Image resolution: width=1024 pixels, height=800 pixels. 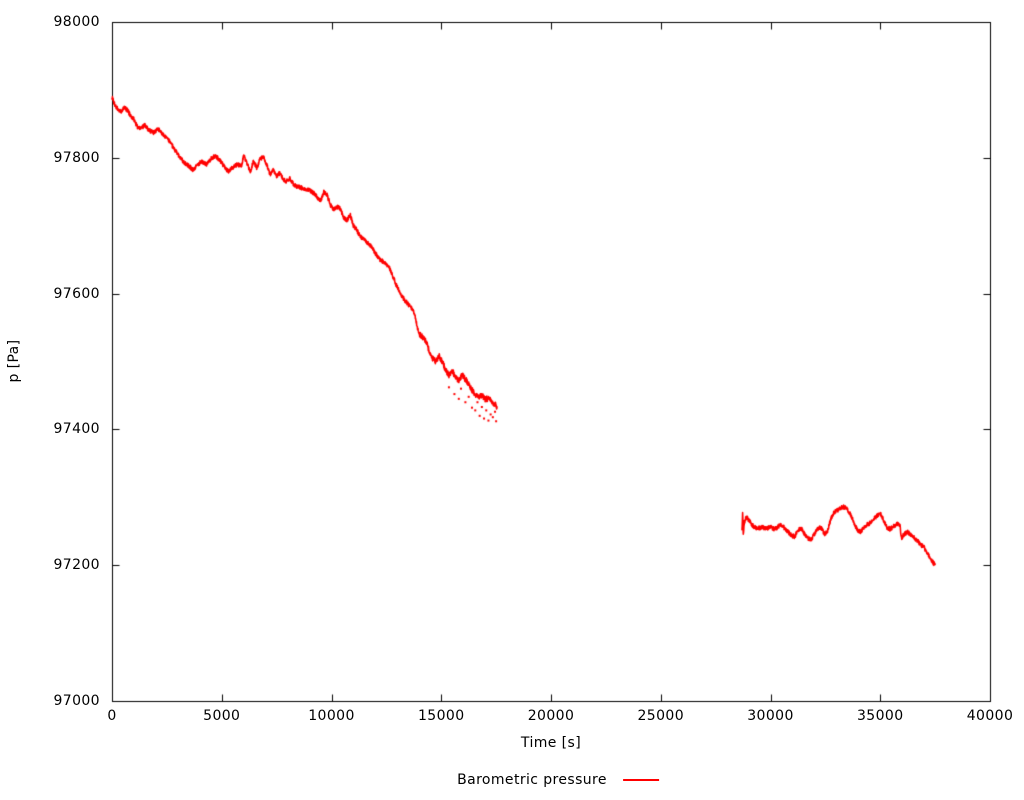 I want to click on x-tick-label: 20000, so click(x=551, y=716).